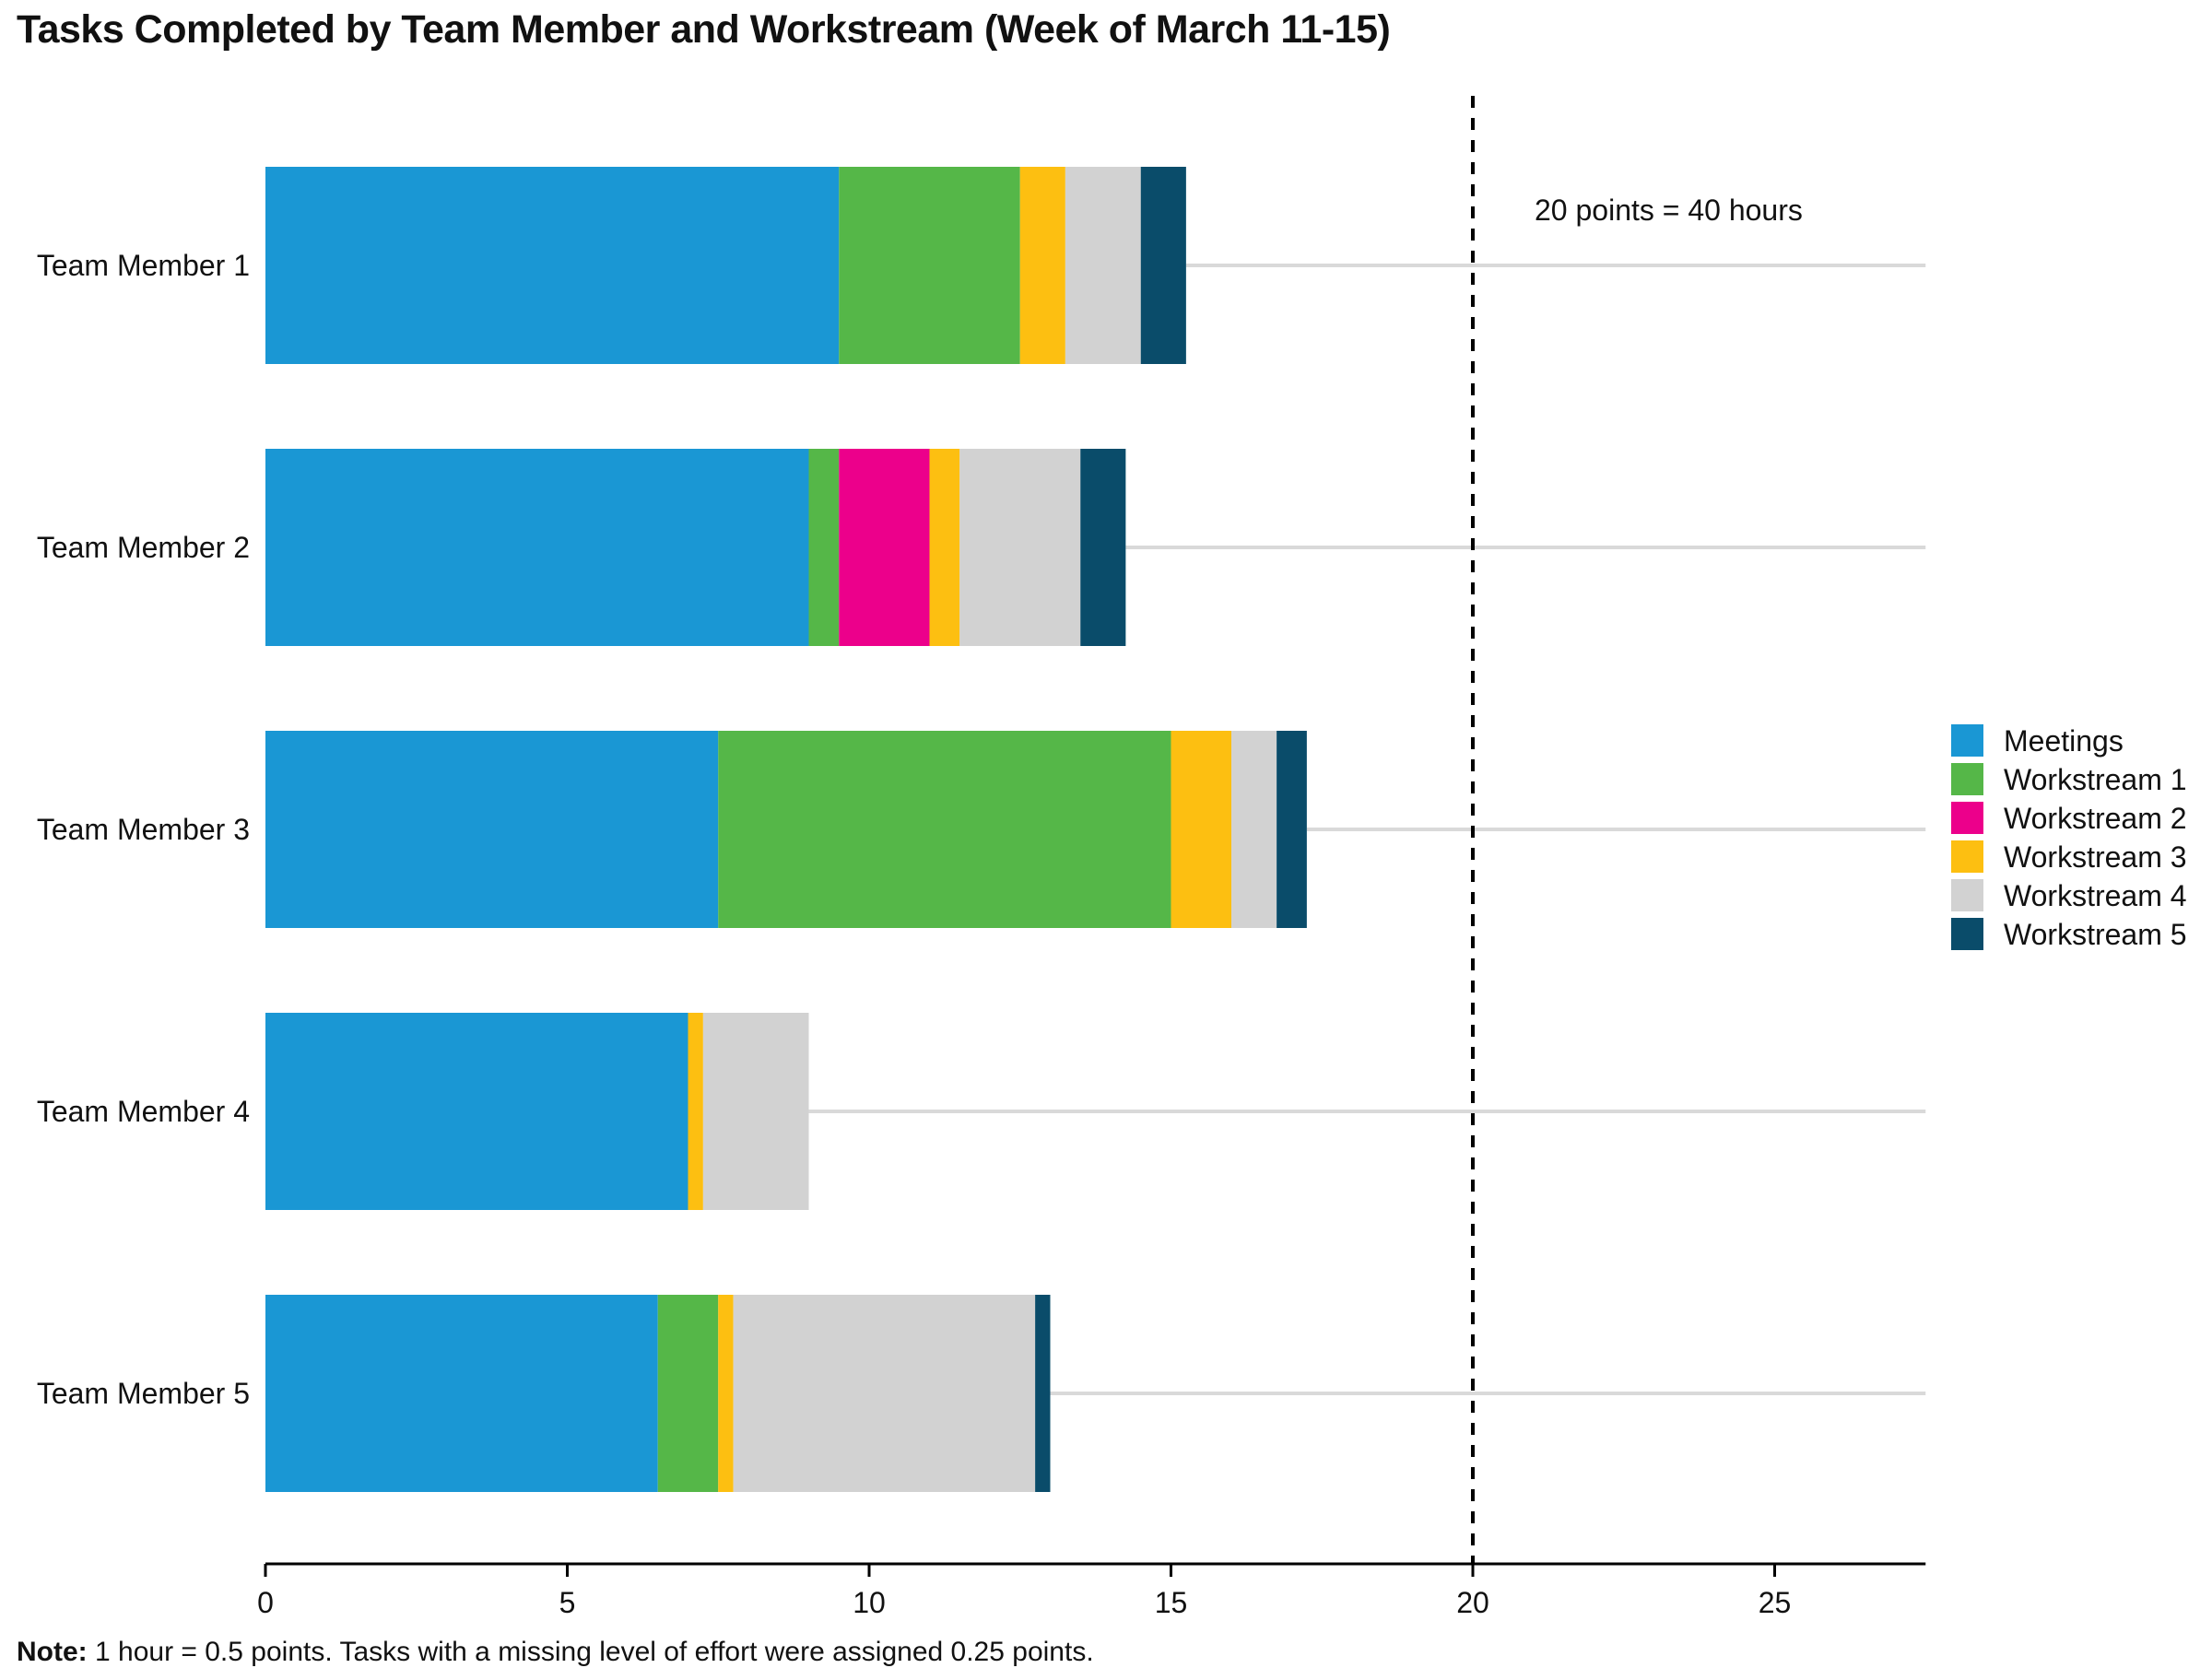 The height and width of the screenshot is (1668, 2212). I want to click on legend-label: Workstream 1, so click(2095, 779).